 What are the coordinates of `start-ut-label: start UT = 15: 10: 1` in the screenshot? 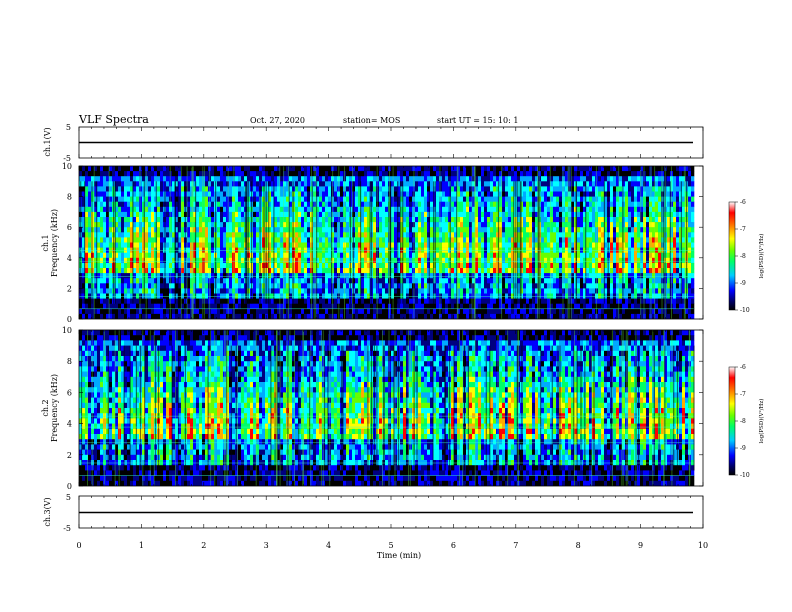 It's located at (477, 120).